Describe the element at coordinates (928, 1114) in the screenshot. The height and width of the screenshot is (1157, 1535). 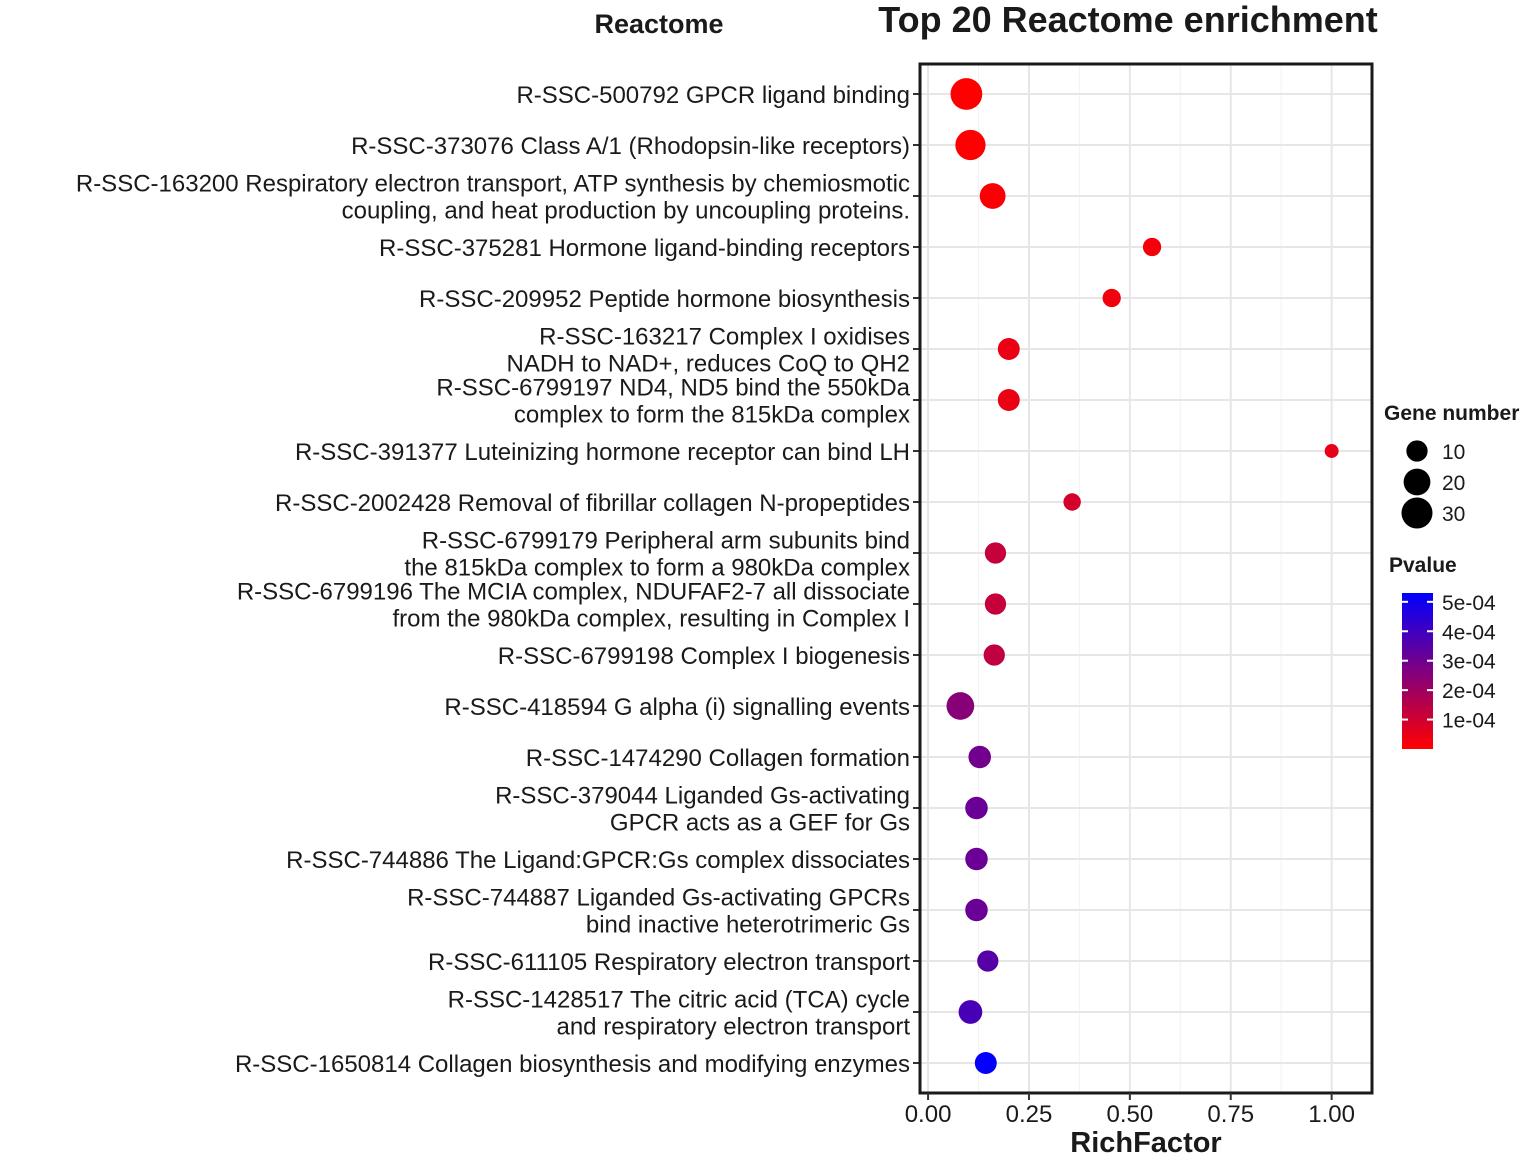
I see `x-tick-label: 0.00` at that location.